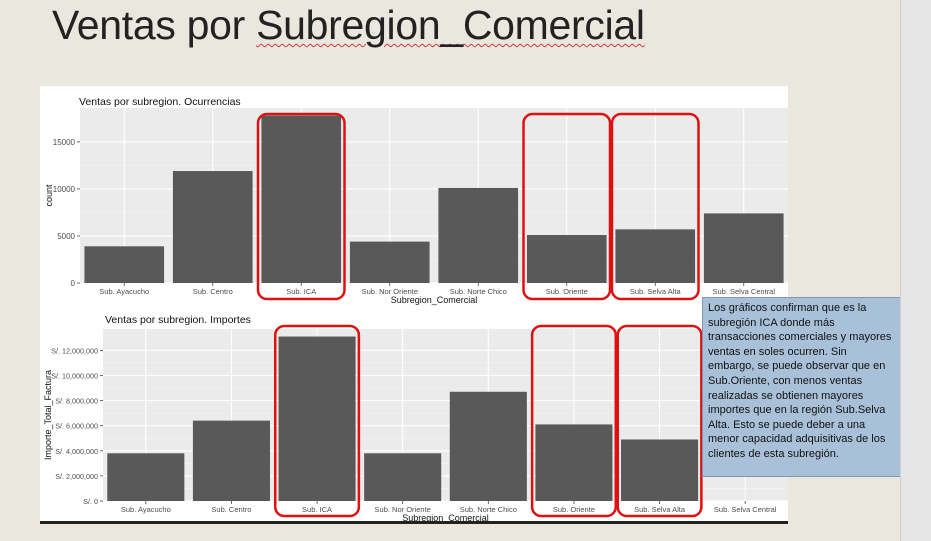  I want to click on chart2-x-tick-label: Sub. ICA, so click(317, 509).